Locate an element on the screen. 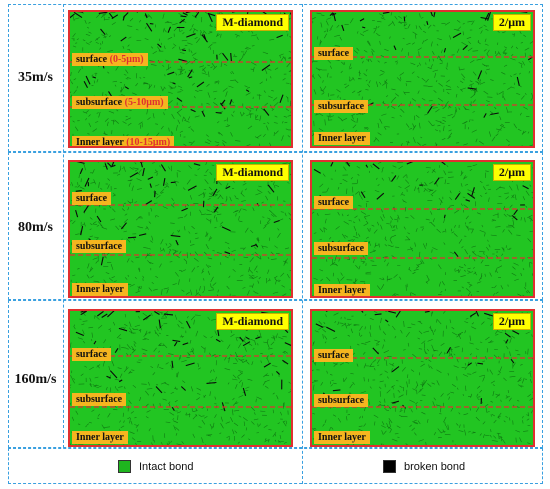  surface-label: surface is located at coordinates (92, 59).